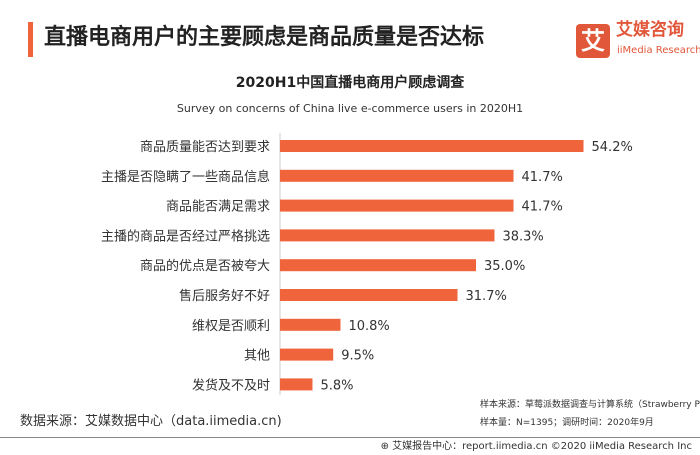  What do you see at coordinates (593, 41) in the screenshot?
I see `logo-icon: 艾` at bounding box center [593, 41].